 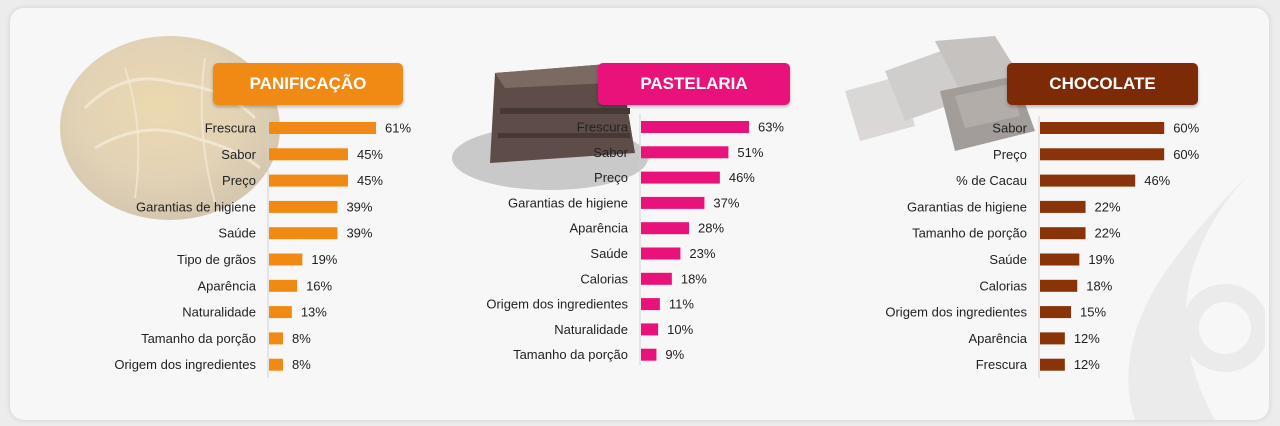 I want to click on cake-illustration, so click(x=550, y=126).